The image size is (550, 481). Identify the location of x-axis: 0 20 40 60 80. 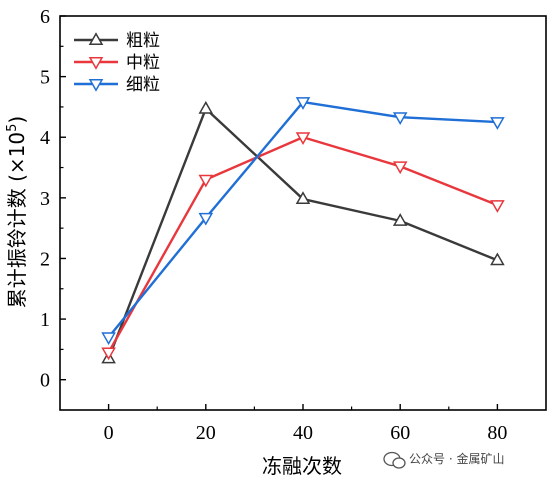
(305, 424).